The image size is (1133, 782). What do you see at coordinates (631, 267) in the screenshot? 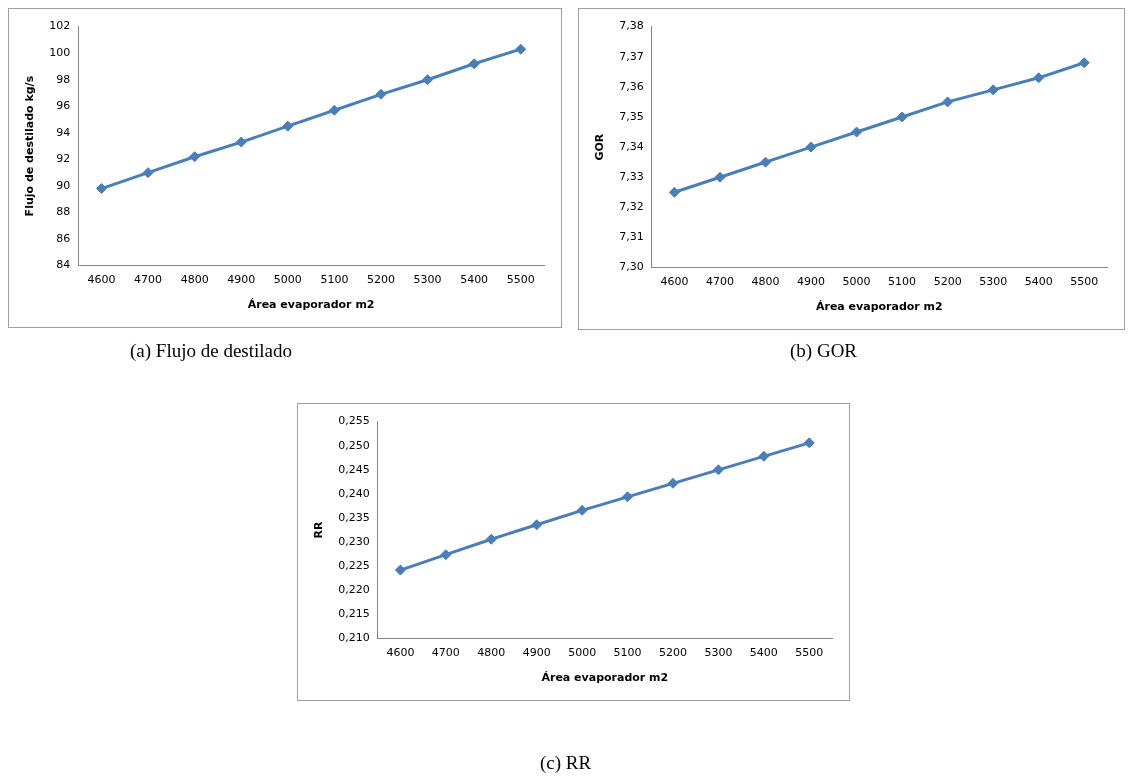
I see `y-tick-label: 7,30` at bounding box center [631, 267].